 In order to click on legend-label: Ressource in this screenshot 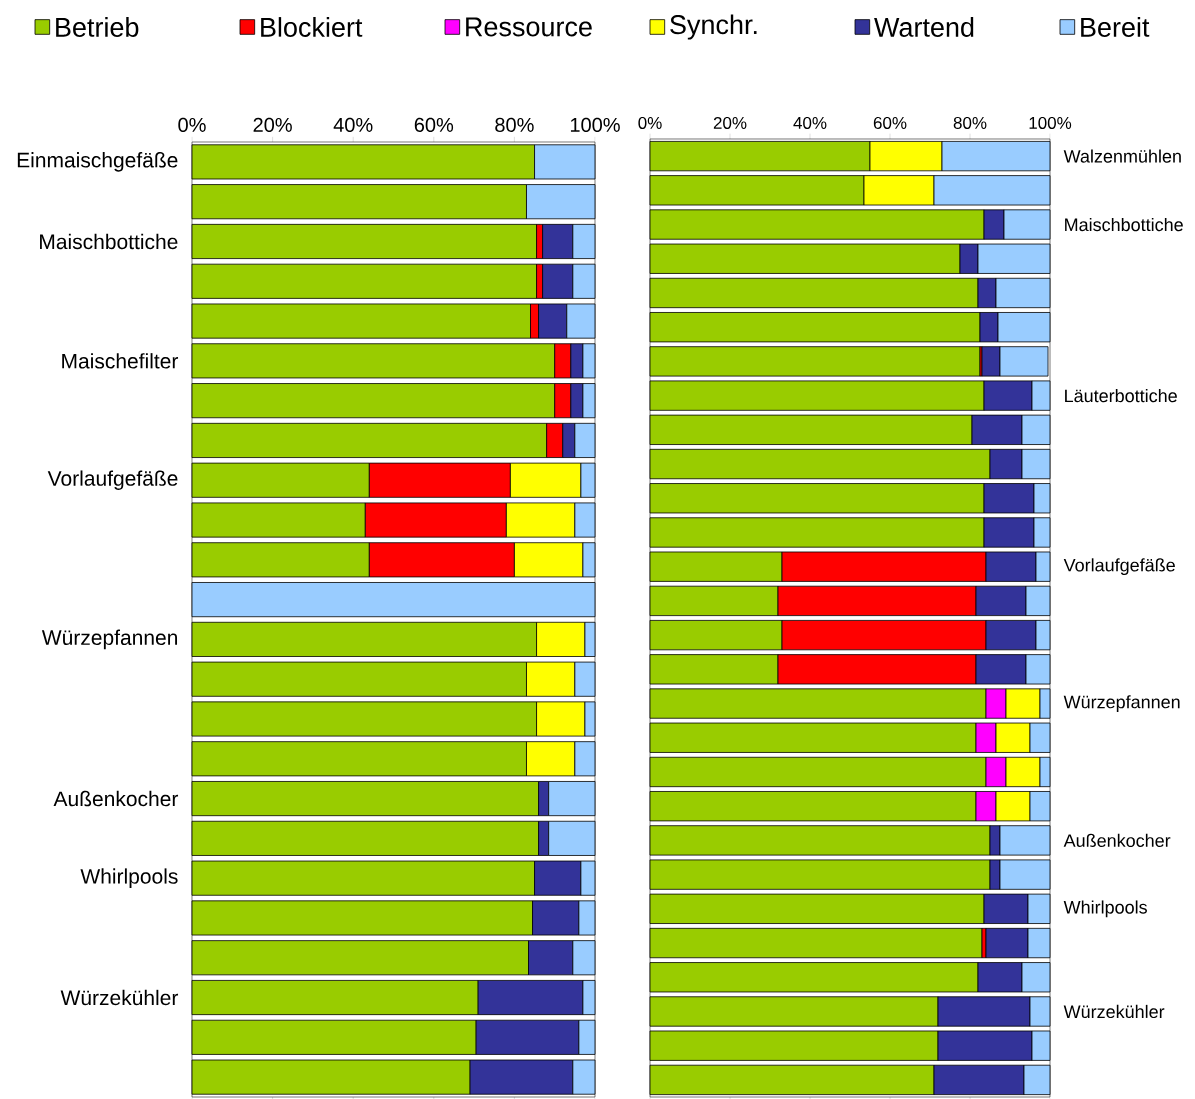, I will do `click(529, 27)`.